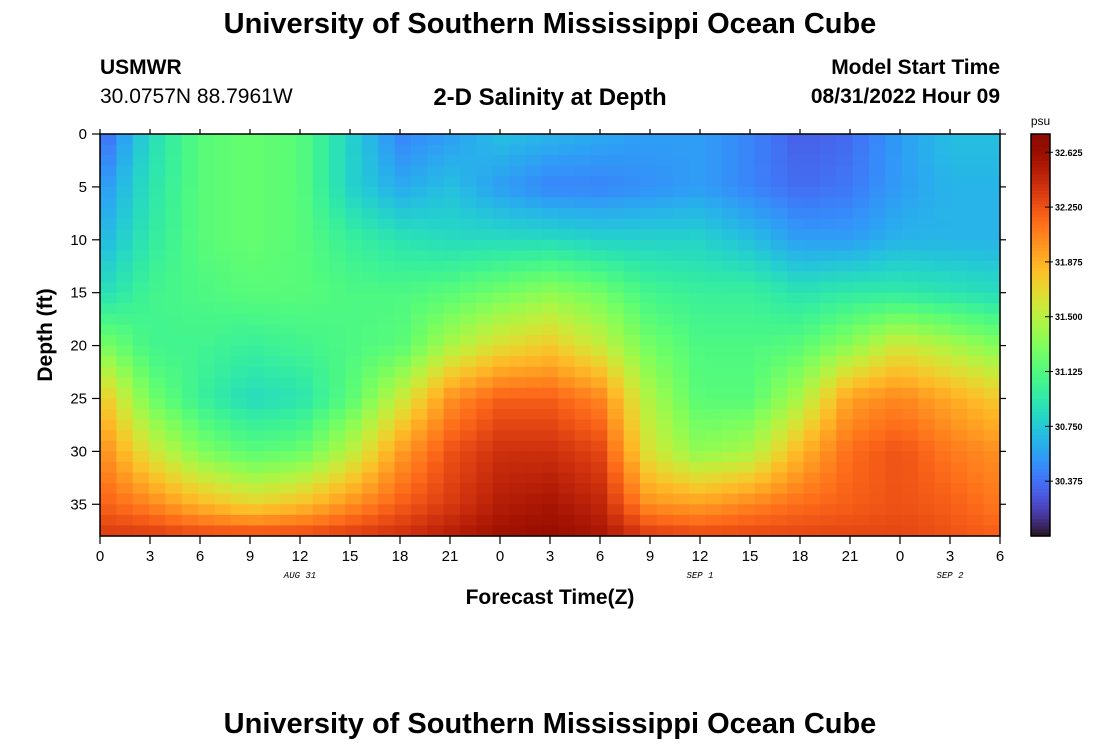 The image size is (1100, 750). I want to click on date-label: SEP 1, so click(699, 576).